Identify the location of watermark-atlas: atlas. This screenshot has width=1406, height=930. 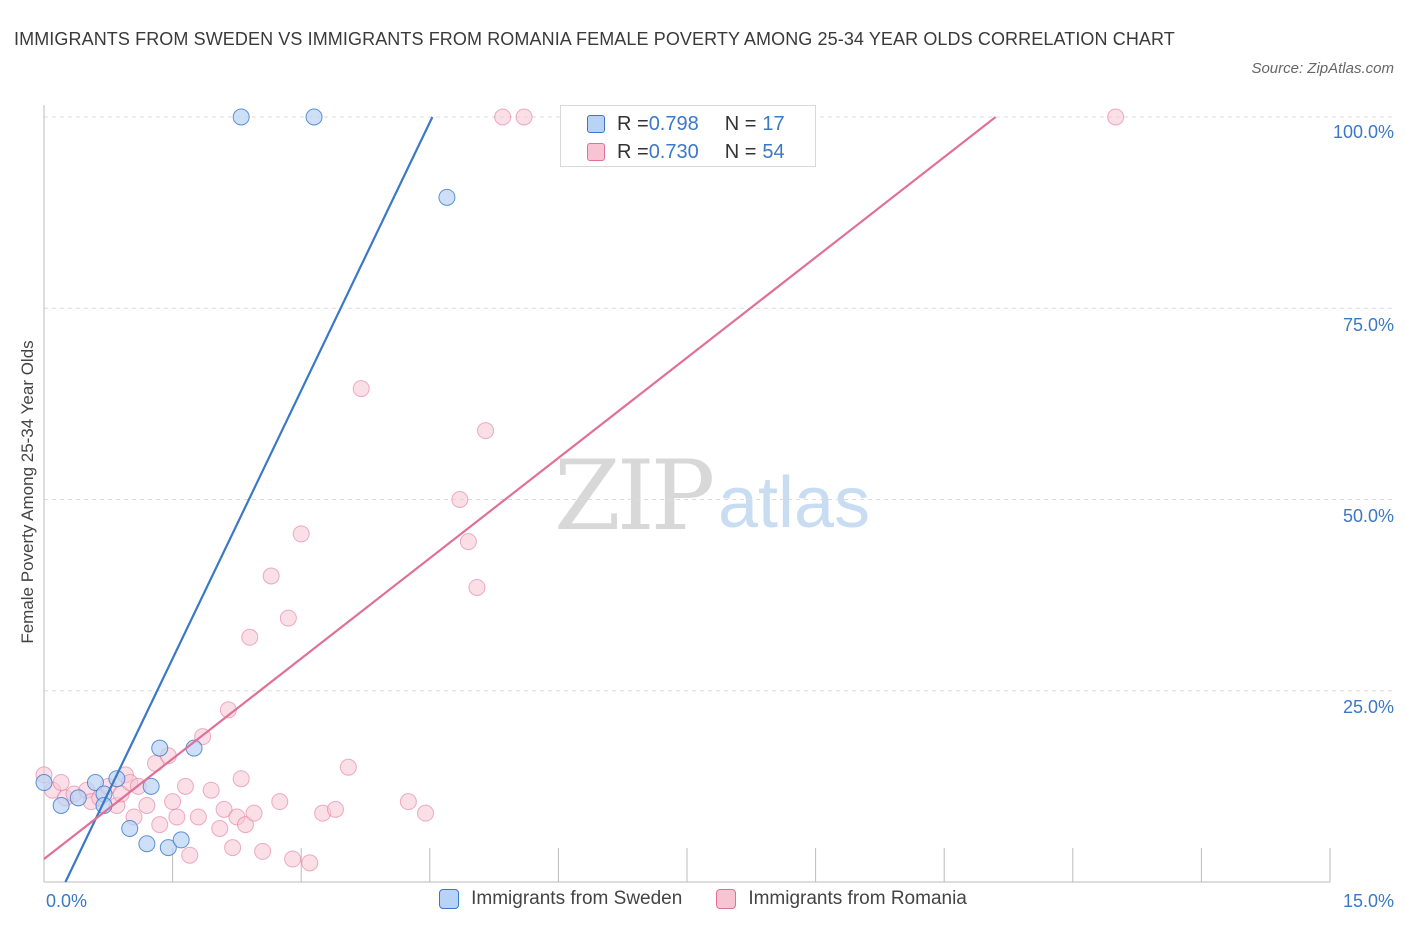
(794, 503).